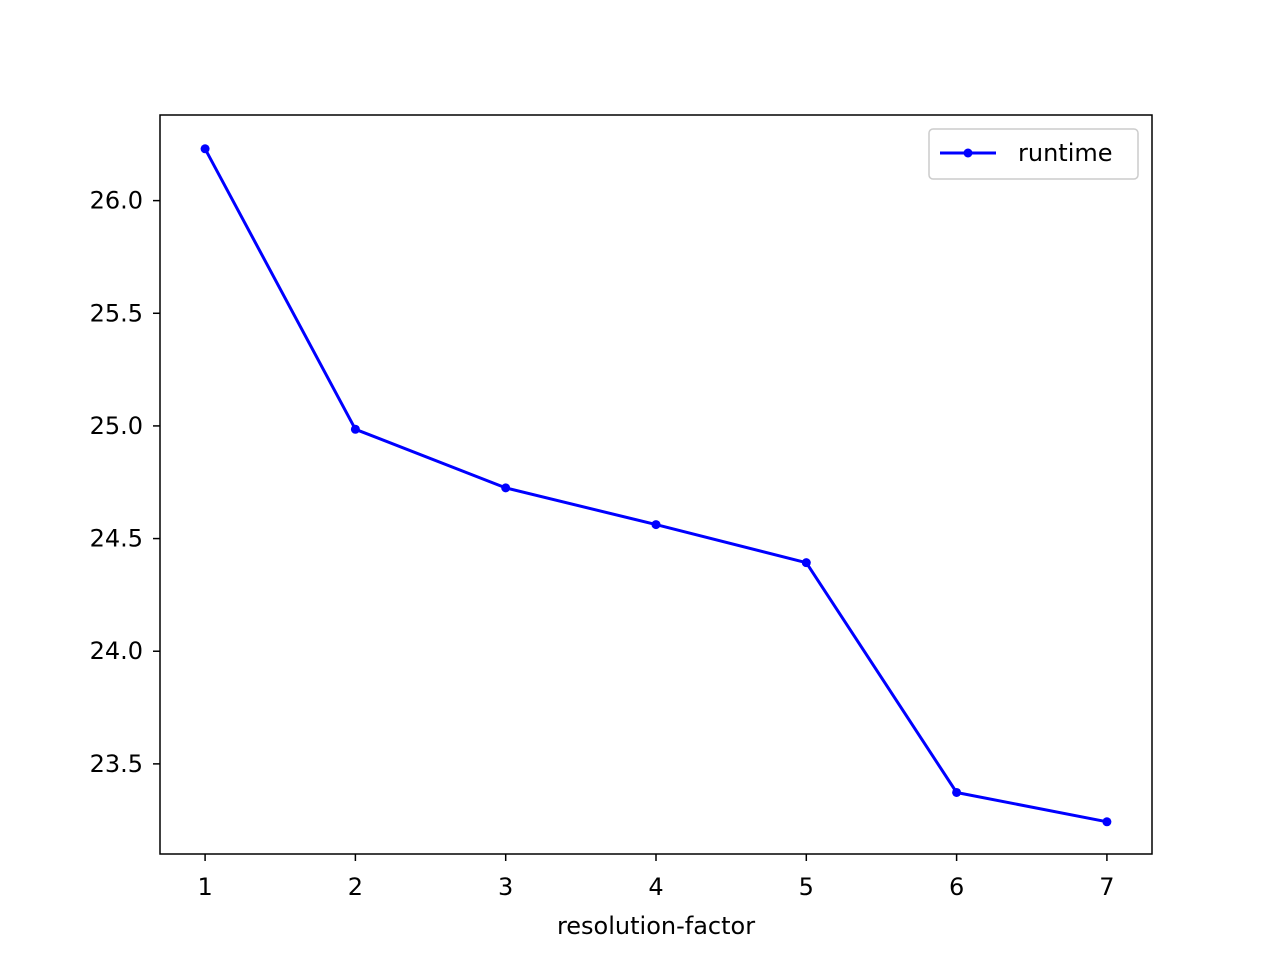  What do you see at coordinates (204, 887) in the screenshot?
I see `x-tick-label: 1` at bounding box center [204, 887].